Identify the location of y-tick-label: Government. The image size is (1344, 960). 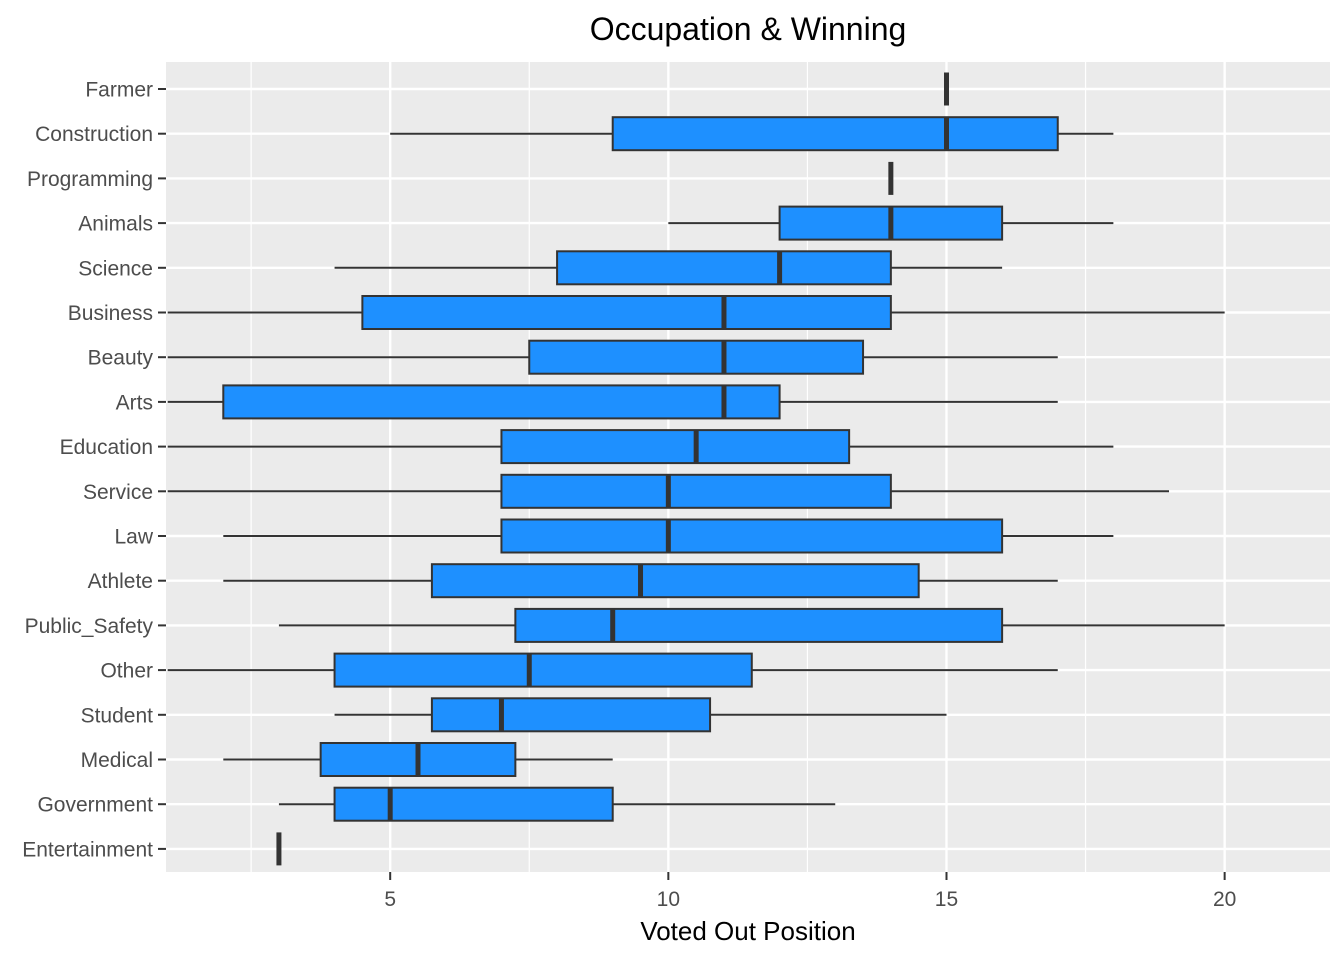
(95, 805).